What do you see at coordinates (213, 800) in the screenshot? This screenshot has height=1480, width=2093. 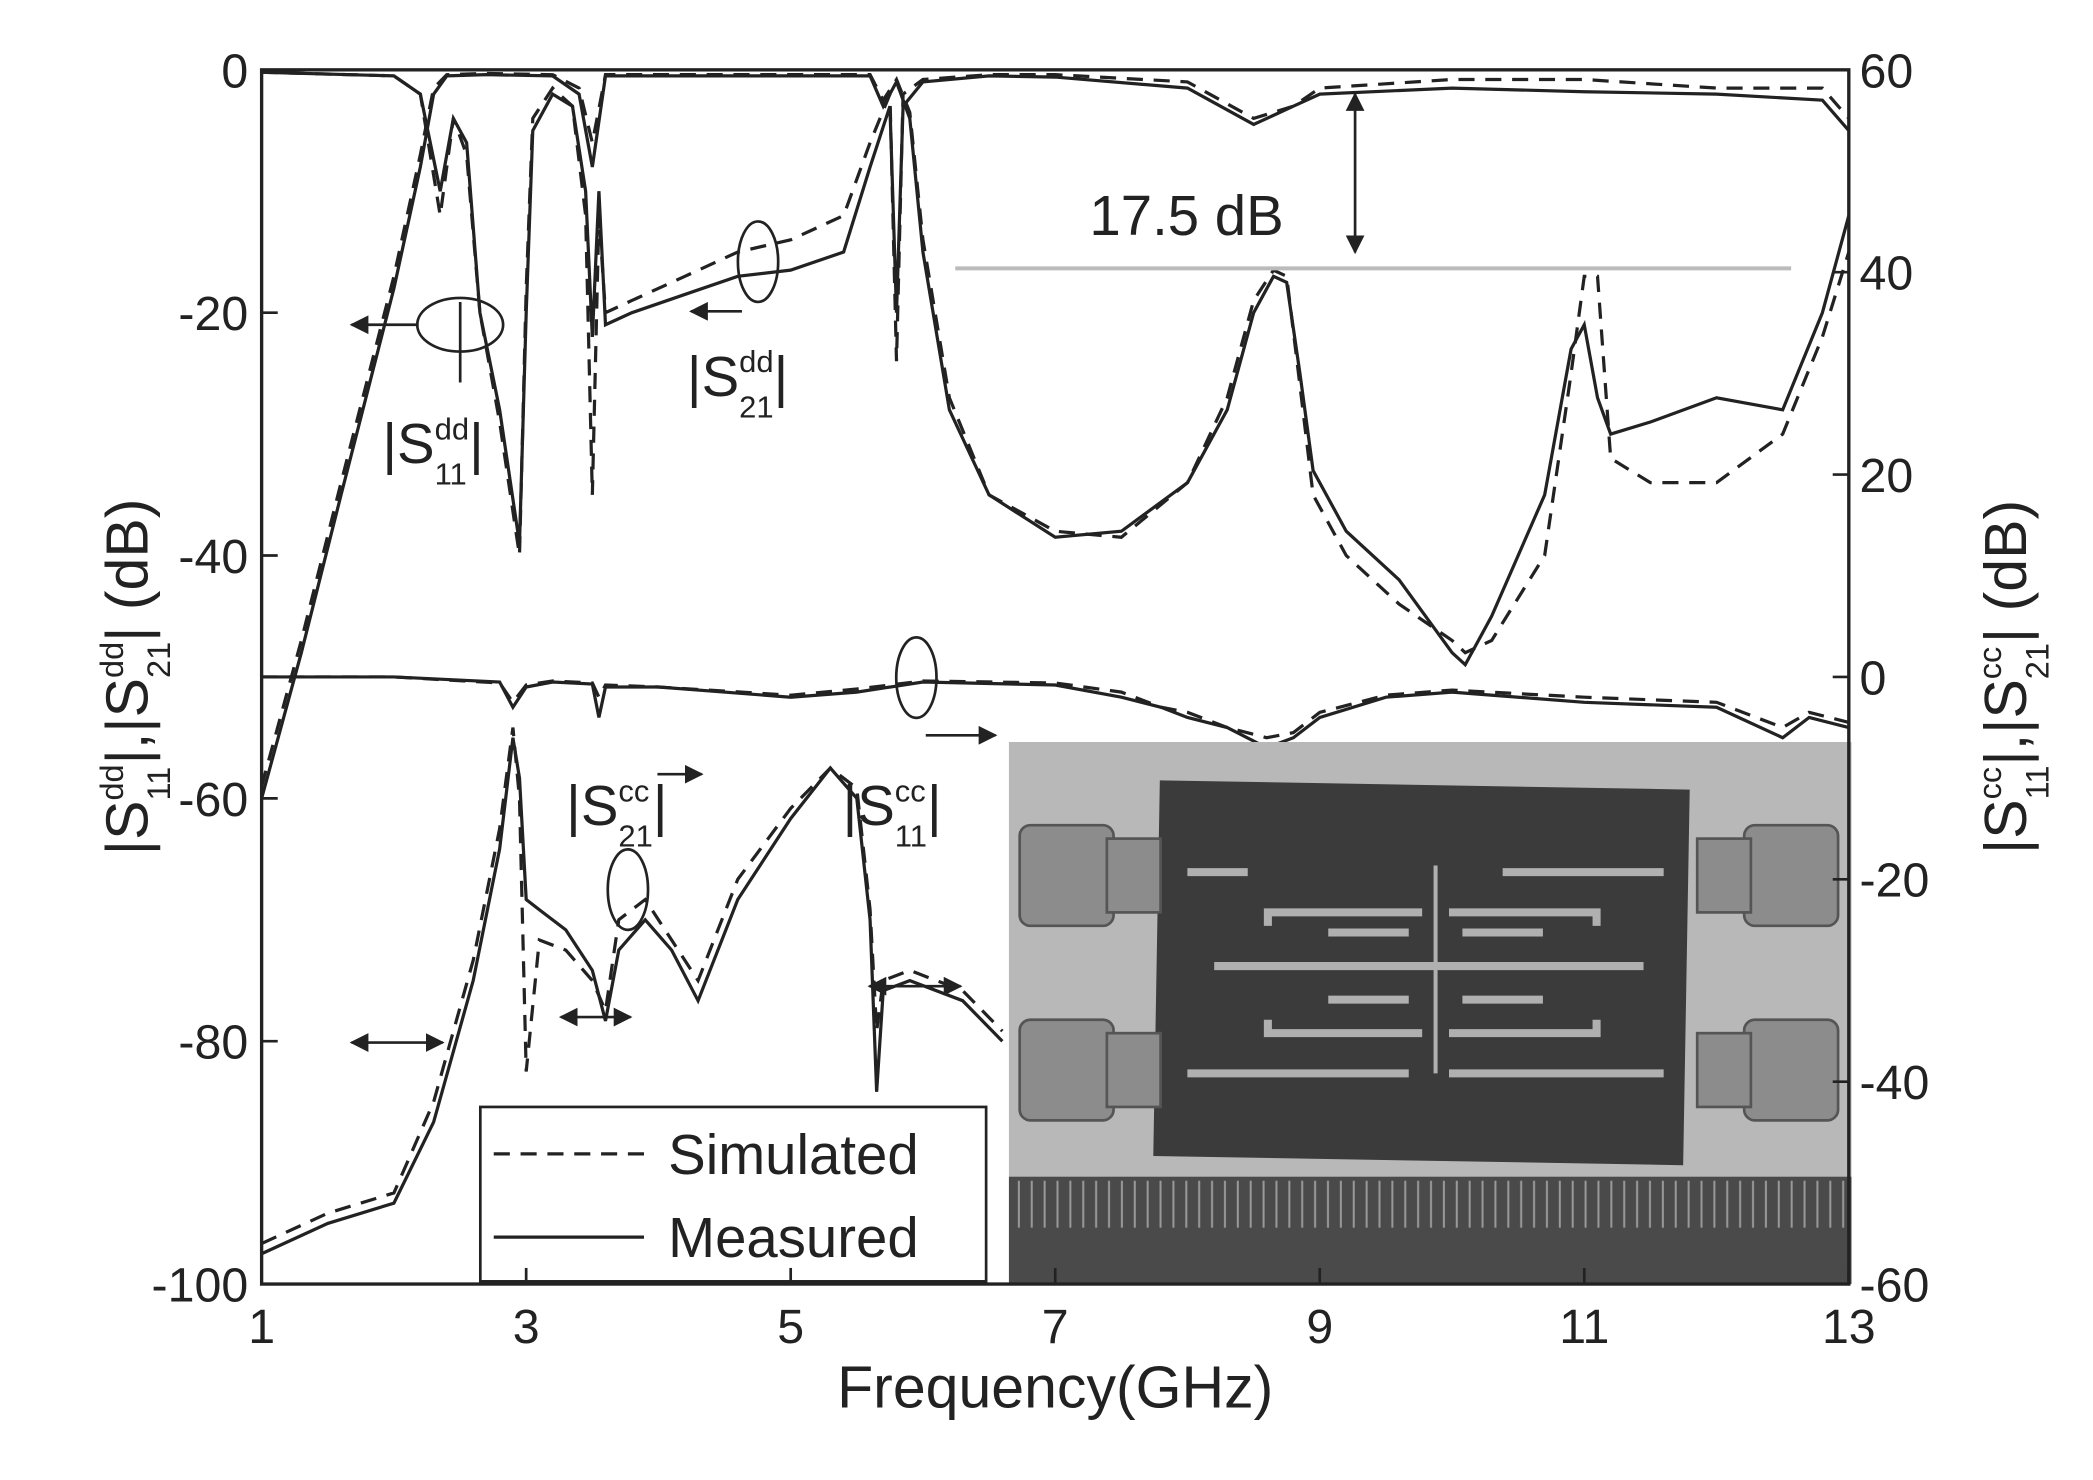 I see `y-tick-label: -60` at bounding box center [213, 800].